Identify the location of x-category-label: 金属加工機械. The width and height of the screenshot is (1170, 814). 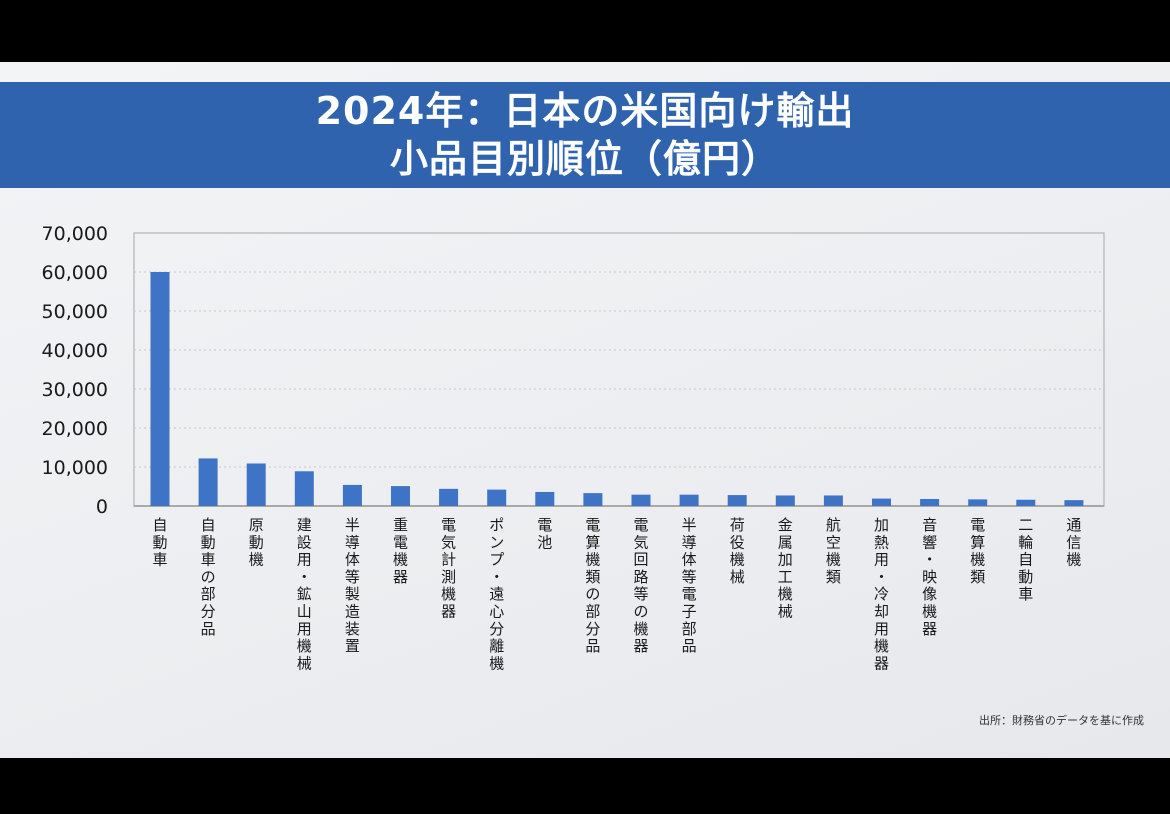
(785, 568).